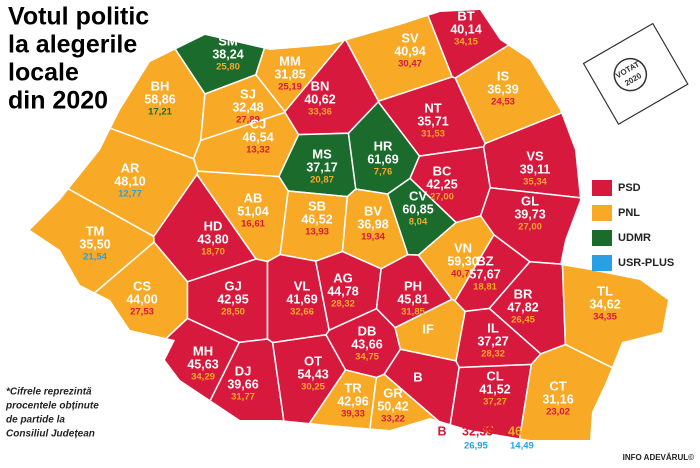  What do you see at coordinates (428, 328) in the screenshot?
I see `county-code: IF` at bounding box center [428, 328].